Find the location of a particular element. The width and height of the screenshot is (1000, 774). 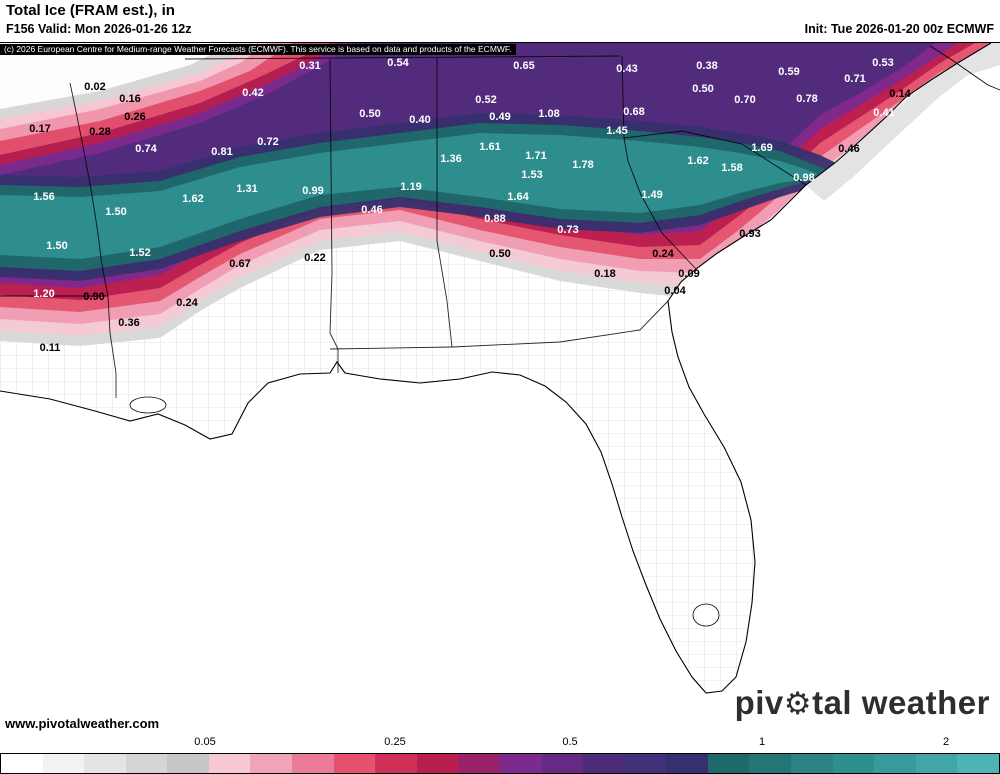

logo-text-right: tal weather is located at coordinates (901, 702).